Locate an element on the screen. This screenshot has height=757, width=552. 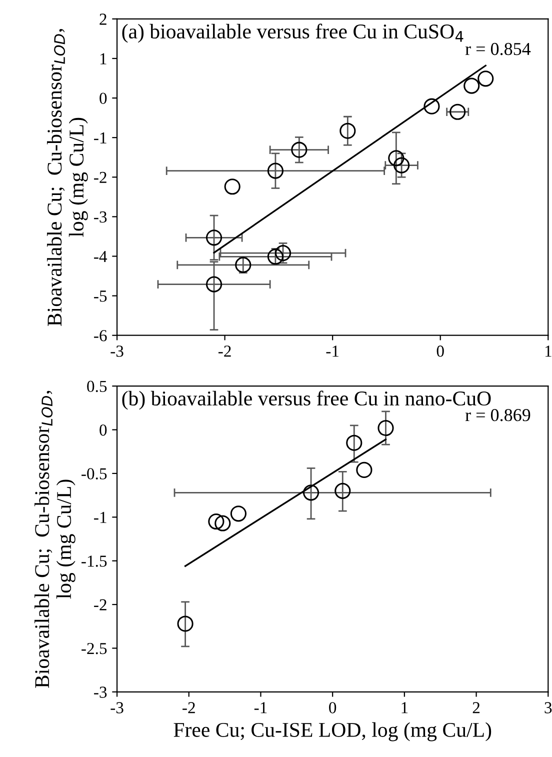
annotation: r = 0.854 is located at coordinates (498, 49).